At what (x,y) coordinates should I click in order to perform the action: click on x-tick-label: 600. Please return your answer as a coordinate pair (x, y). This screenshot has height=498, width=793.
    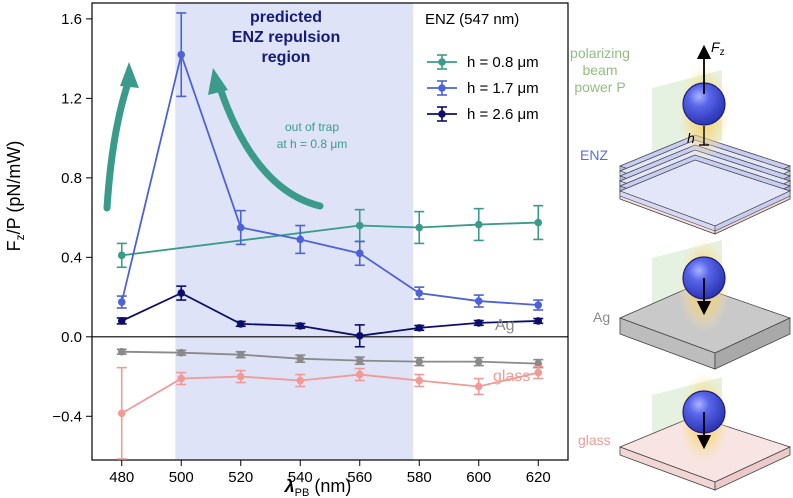
    Looking at the image, I should click on (478, 477).